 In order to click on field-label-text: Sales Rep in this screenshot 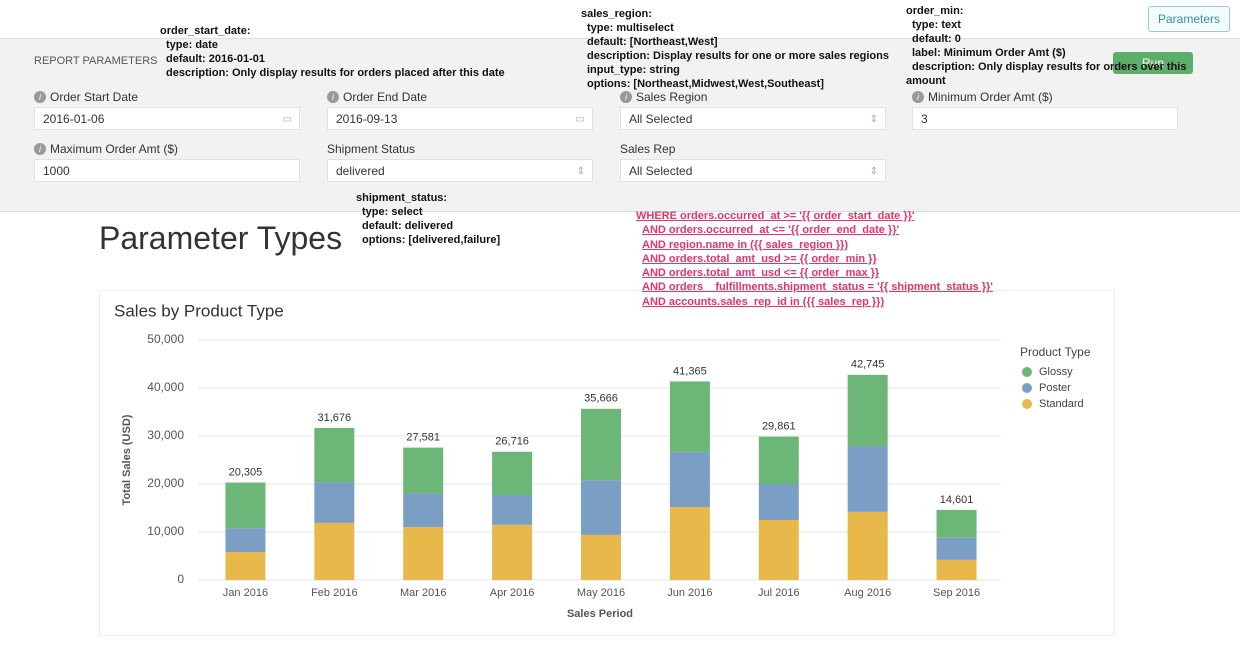, I will do `click(648, 149)`.